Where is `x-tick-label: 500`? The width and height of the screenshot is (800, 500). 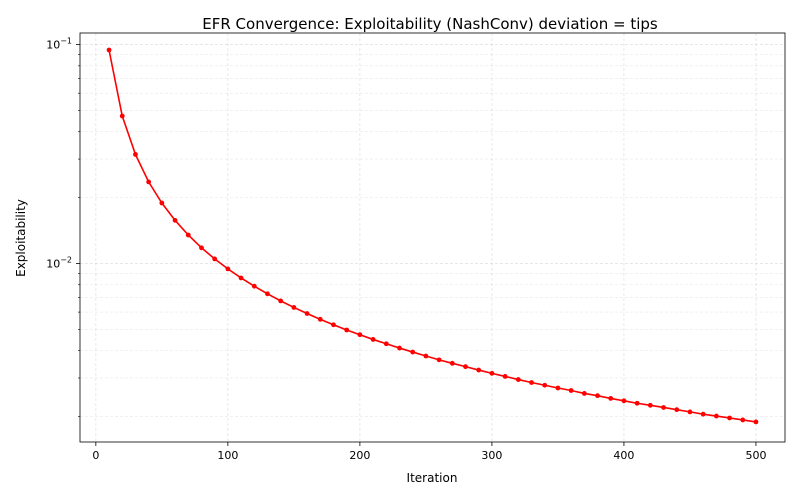 x-tick-label: 500 is located at coordinates (755, 455).